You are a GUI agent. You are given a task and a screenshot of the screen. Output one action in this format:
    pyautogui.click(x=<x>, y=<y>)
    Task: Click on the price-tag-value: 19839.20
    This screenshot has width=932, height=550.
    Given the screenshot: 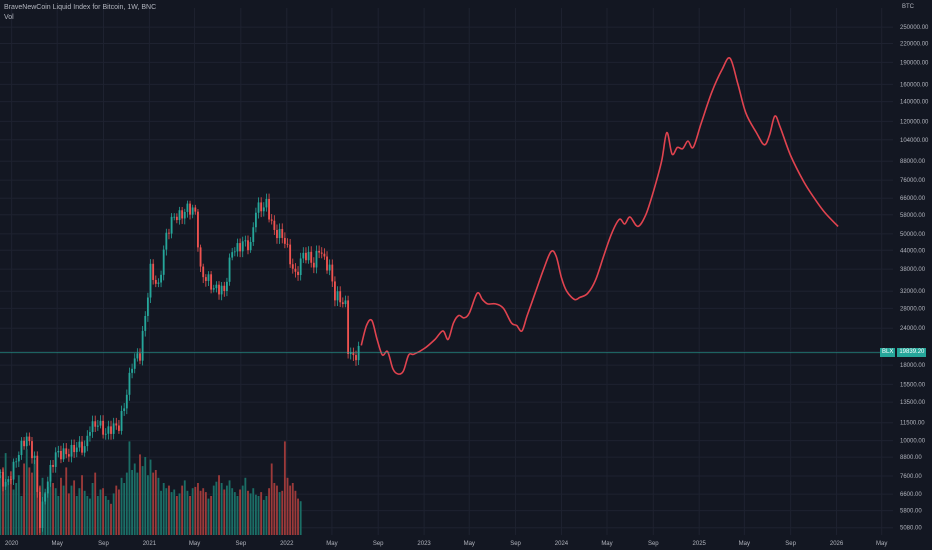 What is the action you would take?
    pyautogui.click(x=912, y=353)
    